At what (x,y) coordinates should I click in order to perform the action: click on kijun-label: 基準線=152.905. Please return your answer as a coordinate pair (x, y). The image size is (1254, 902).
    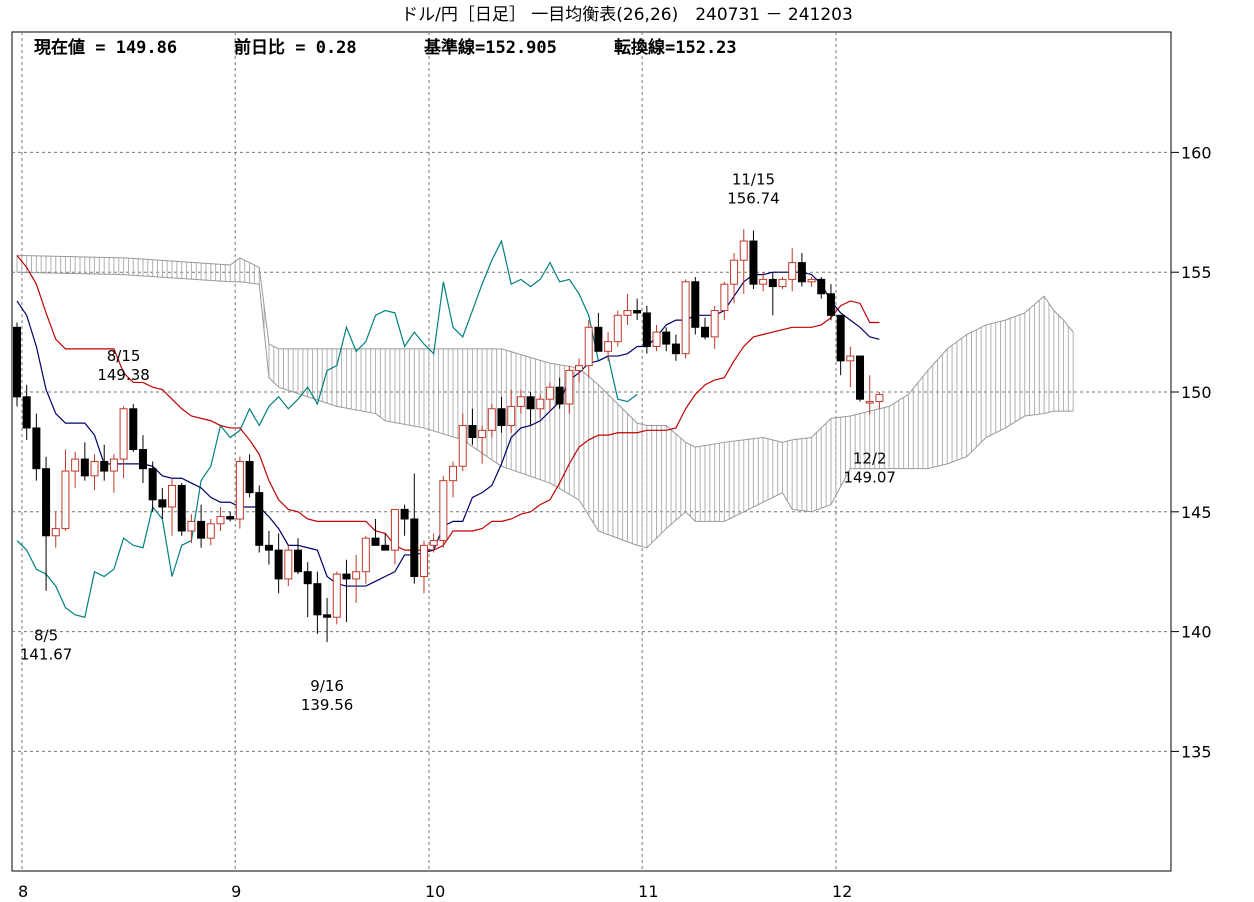
    Looking at the image, I should click on (490, 47).